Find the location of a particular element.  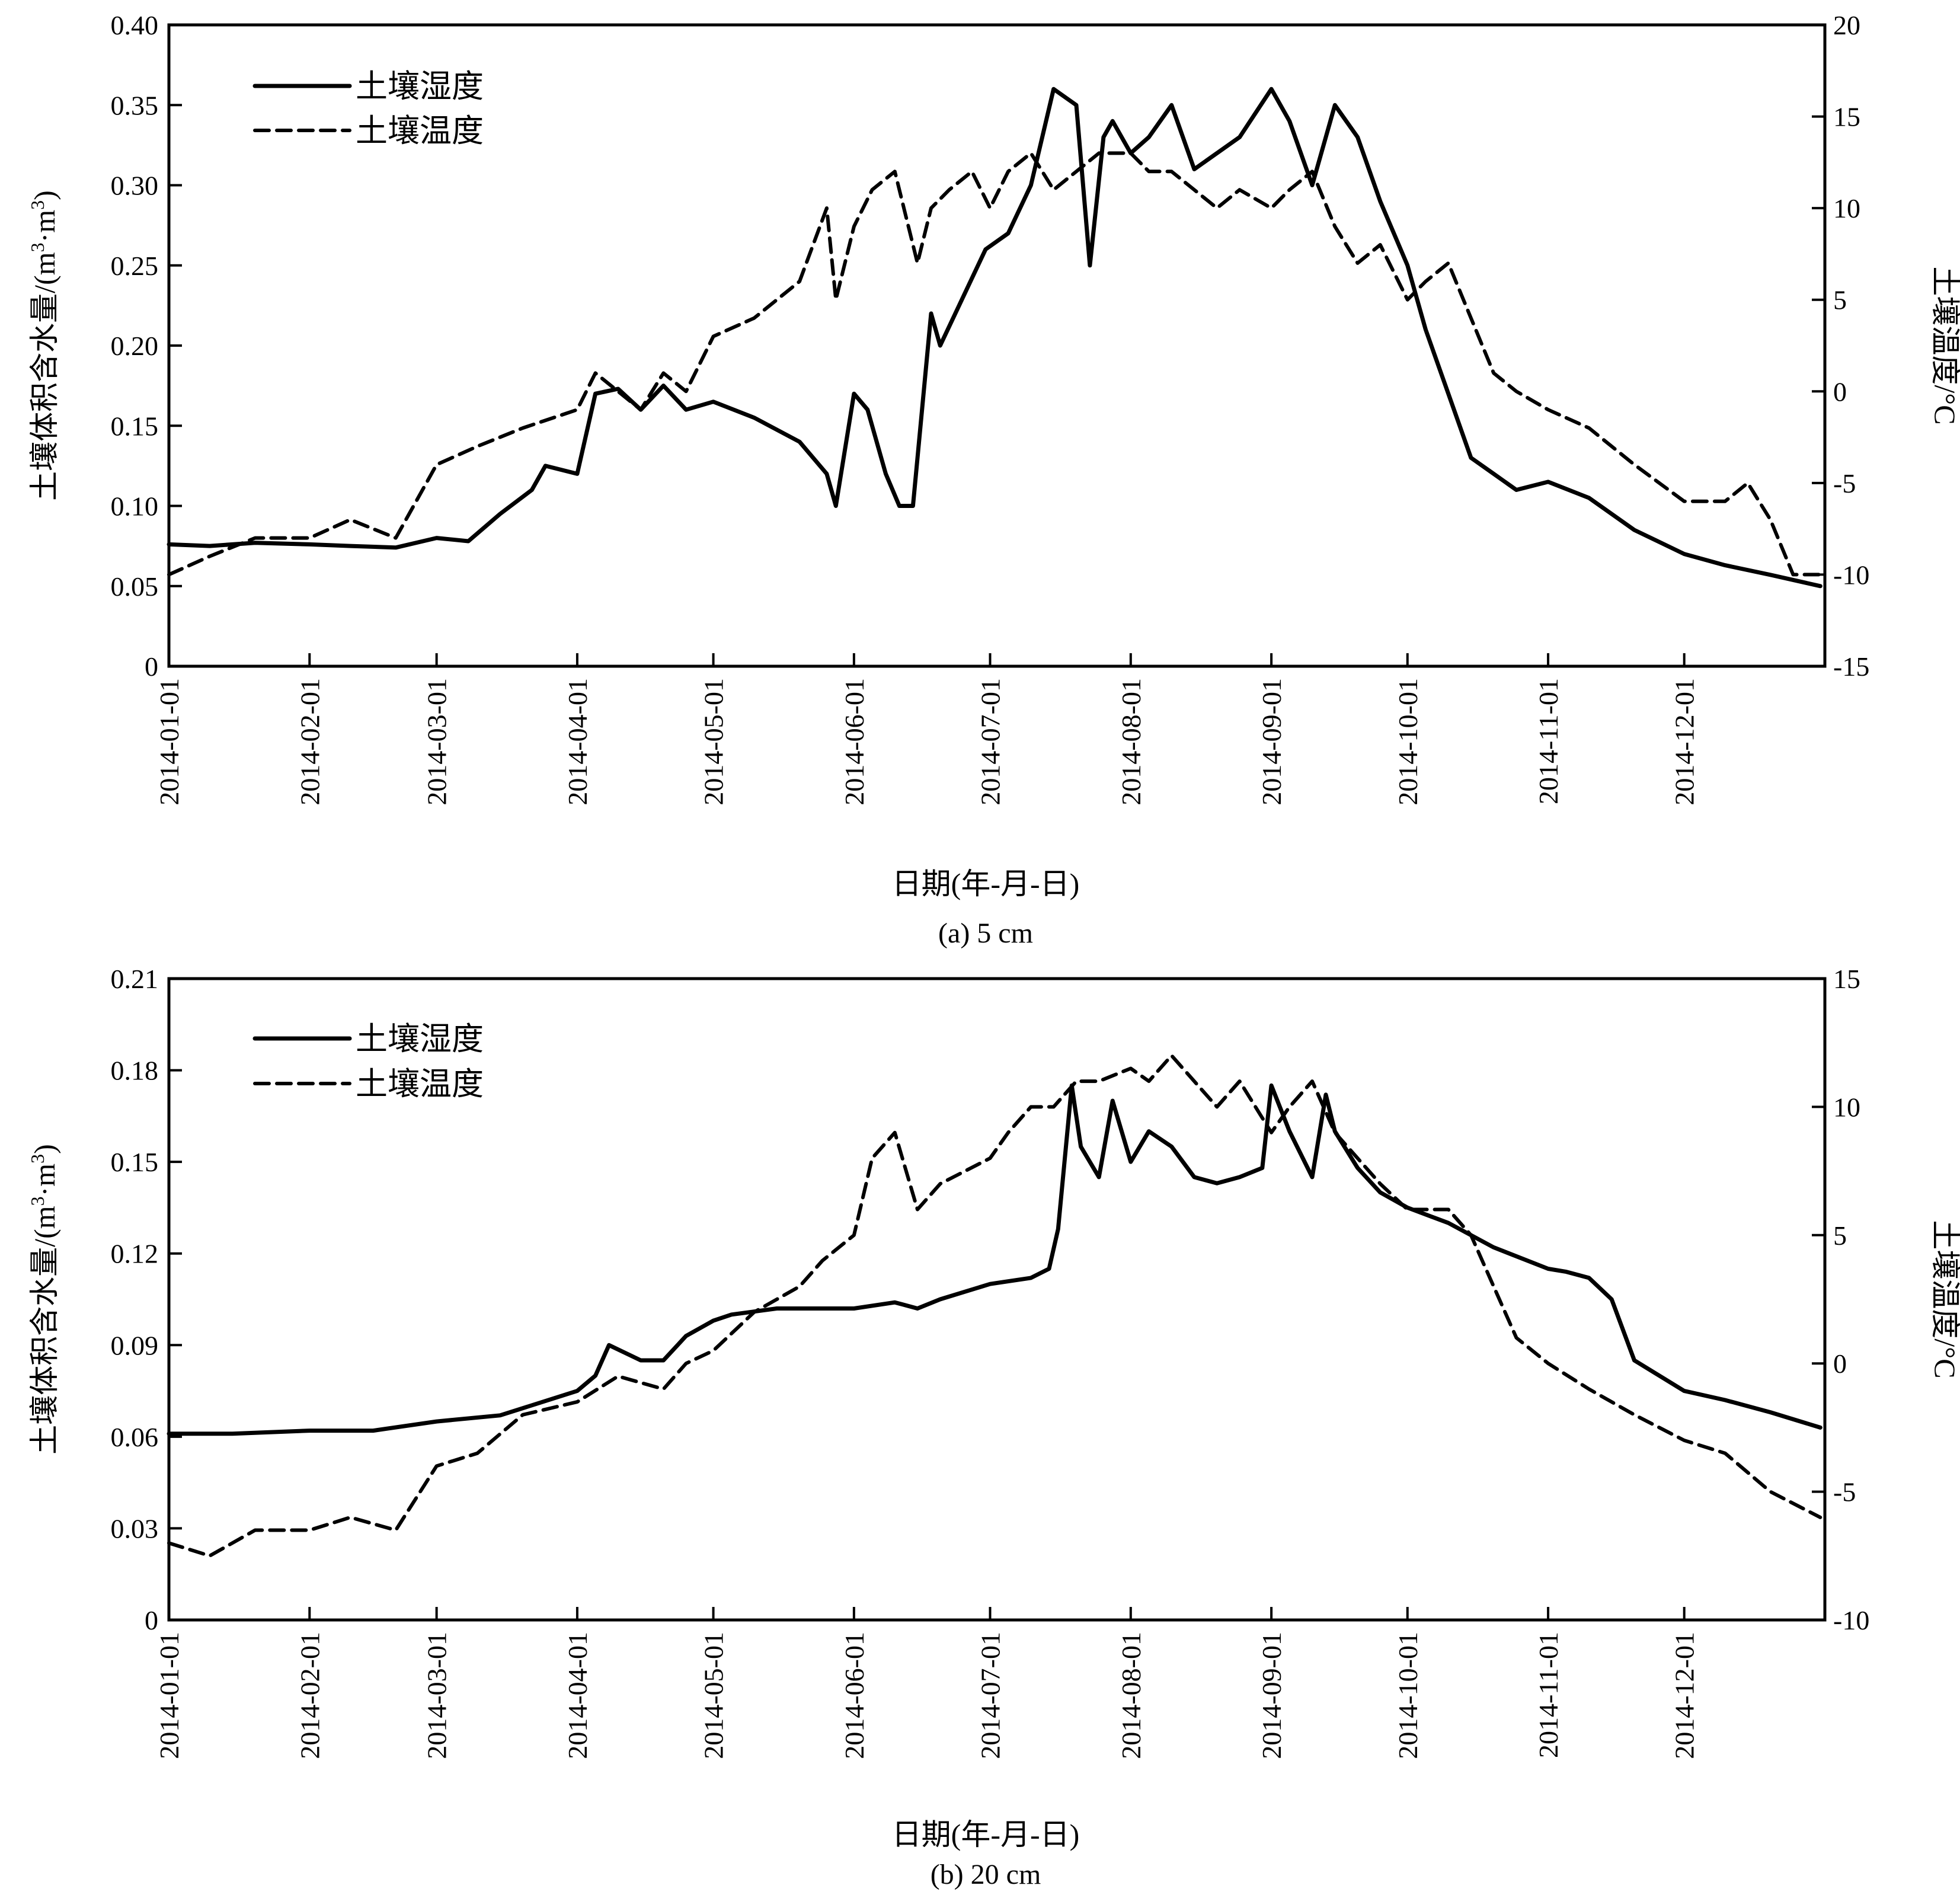

y-right-tick-label: 20 is located at coordinates (1846, 25).